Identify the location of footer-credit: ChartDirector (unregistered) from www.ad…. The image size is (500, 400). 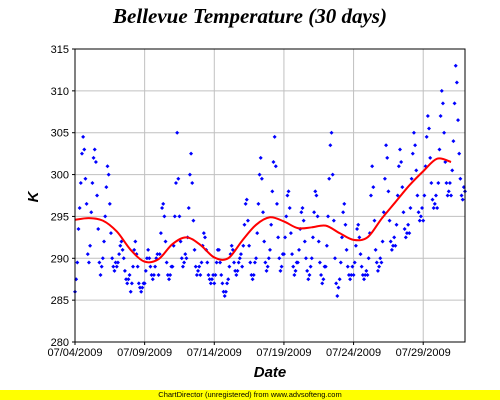
(250, 395).